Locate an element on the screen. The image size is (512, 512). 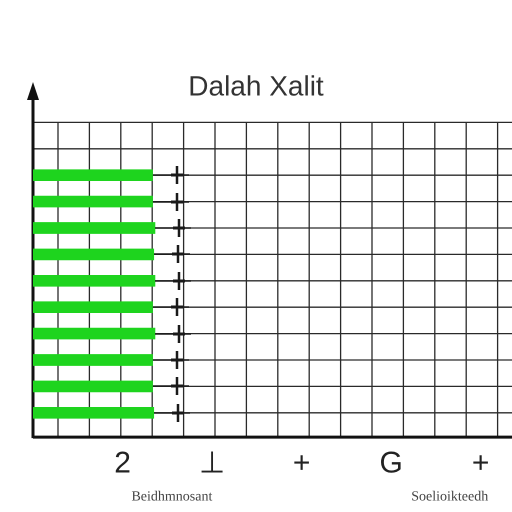
text: Beidhmnosant is located at coordinates (171, 497).